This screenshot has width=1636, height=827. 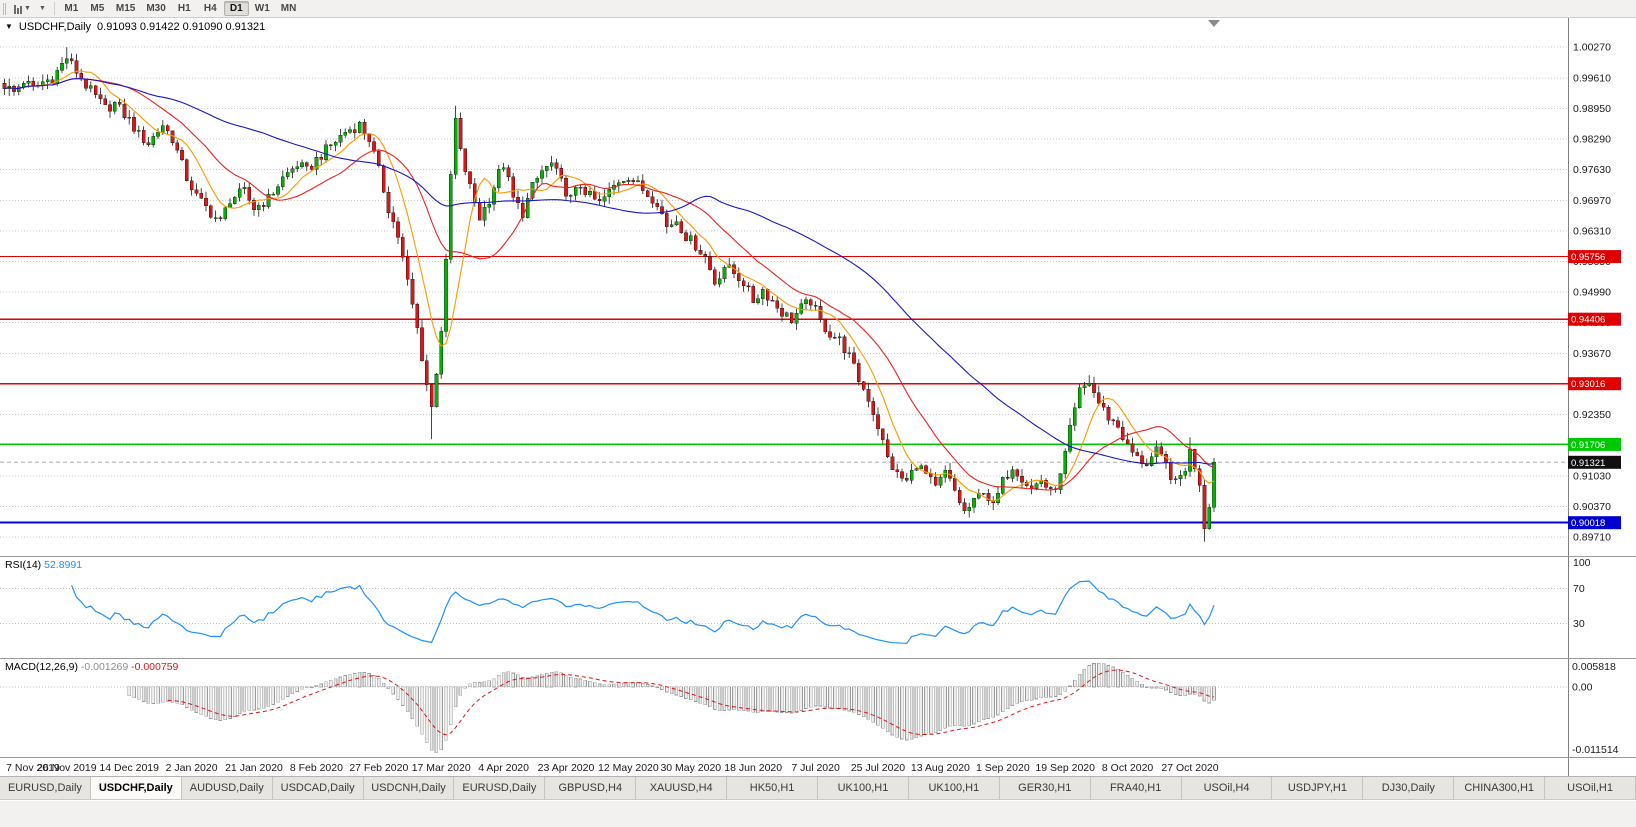 I want to click on svg-text: 0.96970, so click(x=1592, y=201).